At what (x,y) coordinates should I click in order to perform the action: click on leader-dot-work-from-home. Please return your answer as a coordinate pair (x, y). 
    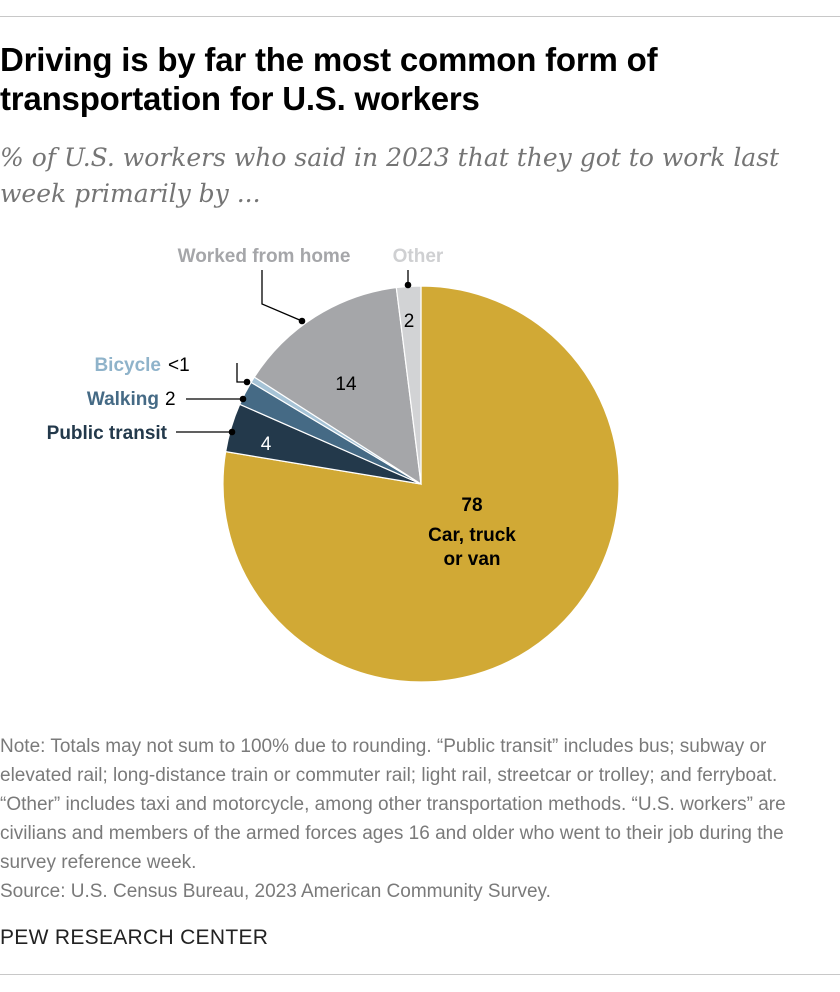
    Looking at the image, I should click on (302, 321).